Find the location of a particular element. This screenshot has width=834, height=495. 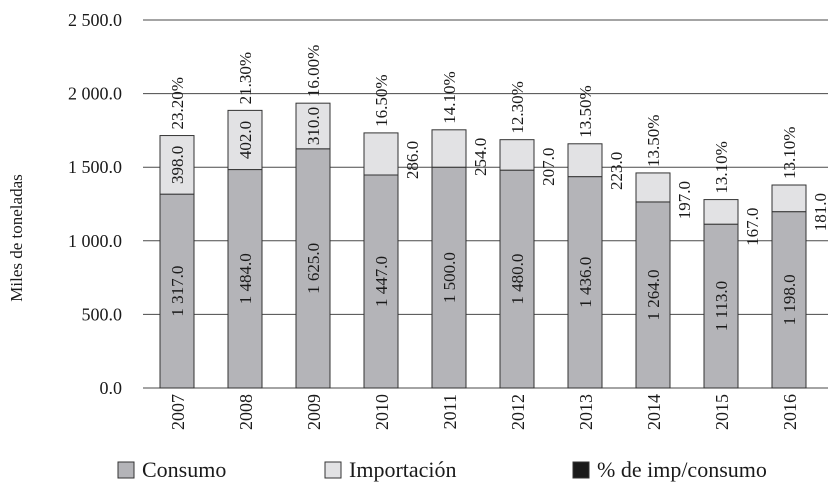

x-tick-label: 2015 is located at coordinates (722, 412).